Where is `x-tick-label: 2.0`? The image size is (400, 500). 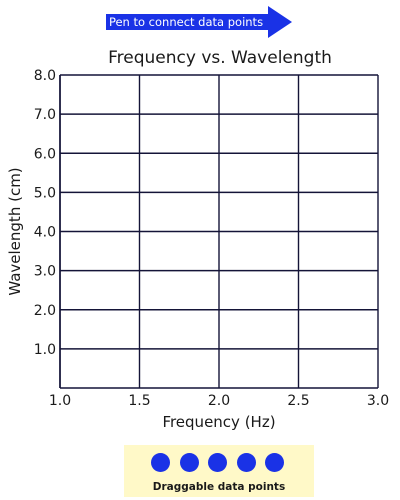 x-tick-label: 2.0 is located at coordinates (219, 401).